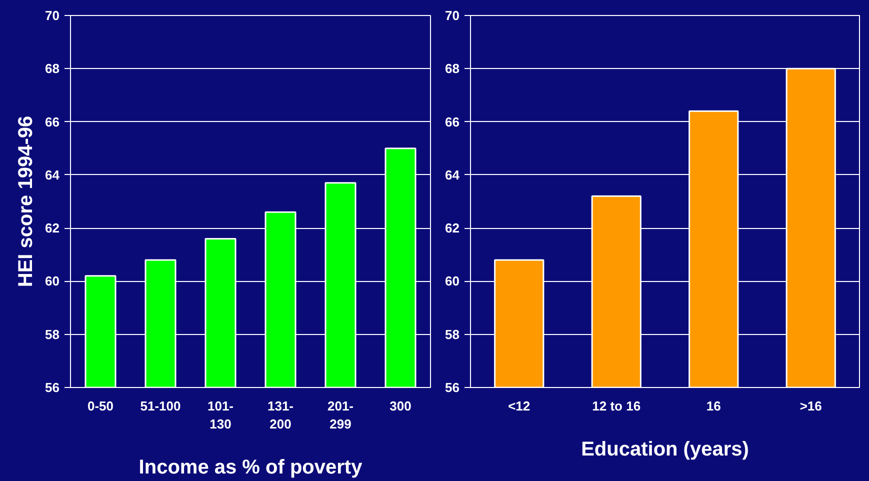 This screenshot has width=869, height=481. What do you see at coordinates (220, 415) in the screenshot?
I see `x-tick-label: 101- 130` at bounding box center [220, 415].